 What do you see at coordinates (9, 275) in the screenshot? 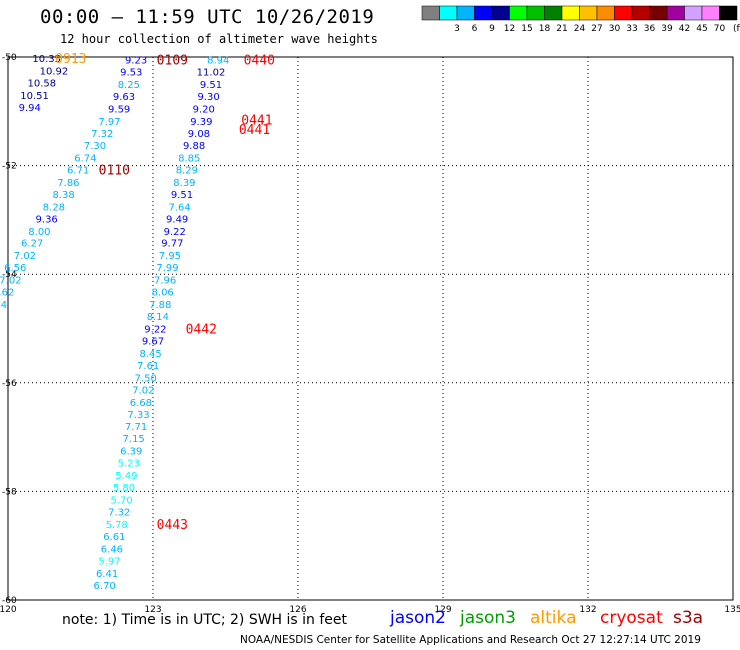
I see `y-tick-label: -54` at bounding box center [9, 275].